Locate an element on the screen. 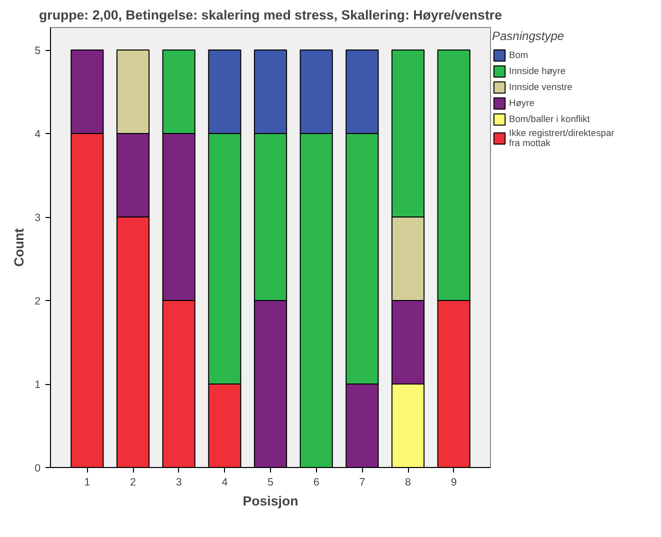 The width and height of the screenshot is (661, 537). y-tick-label: 0 is located at coordinates (37, 468).